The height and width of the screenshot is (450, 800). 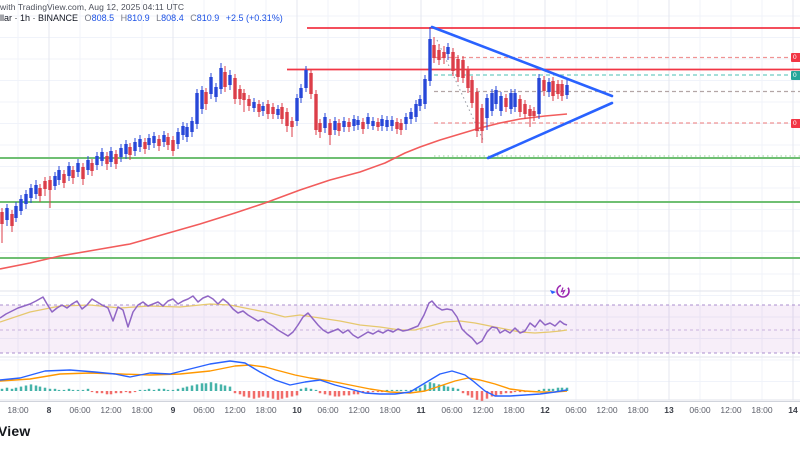 I want to click on rsi-ma-line, so click(x=284, y=318).